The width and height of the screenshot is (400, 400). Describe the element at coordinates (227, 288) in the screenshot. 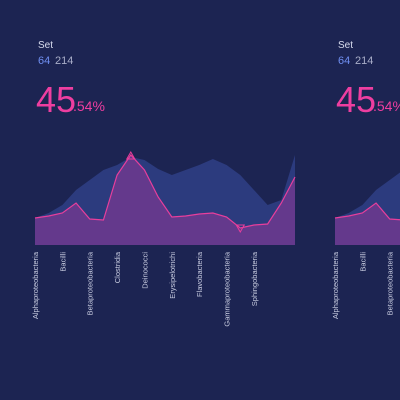

I see `x-tick-label: Gammaproteobacteria` at that location.